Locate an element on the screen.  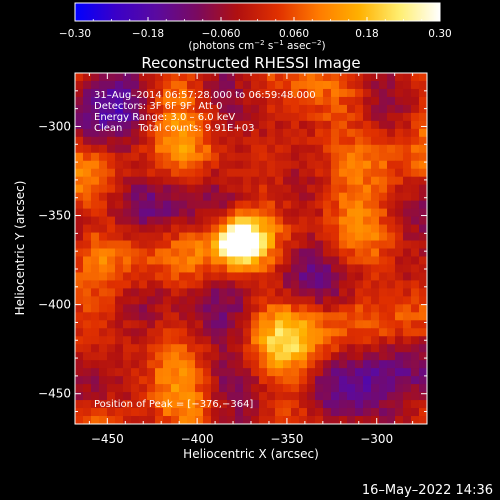
colorbar-tick-label: −0.060 is located at coordinates (221, 34).